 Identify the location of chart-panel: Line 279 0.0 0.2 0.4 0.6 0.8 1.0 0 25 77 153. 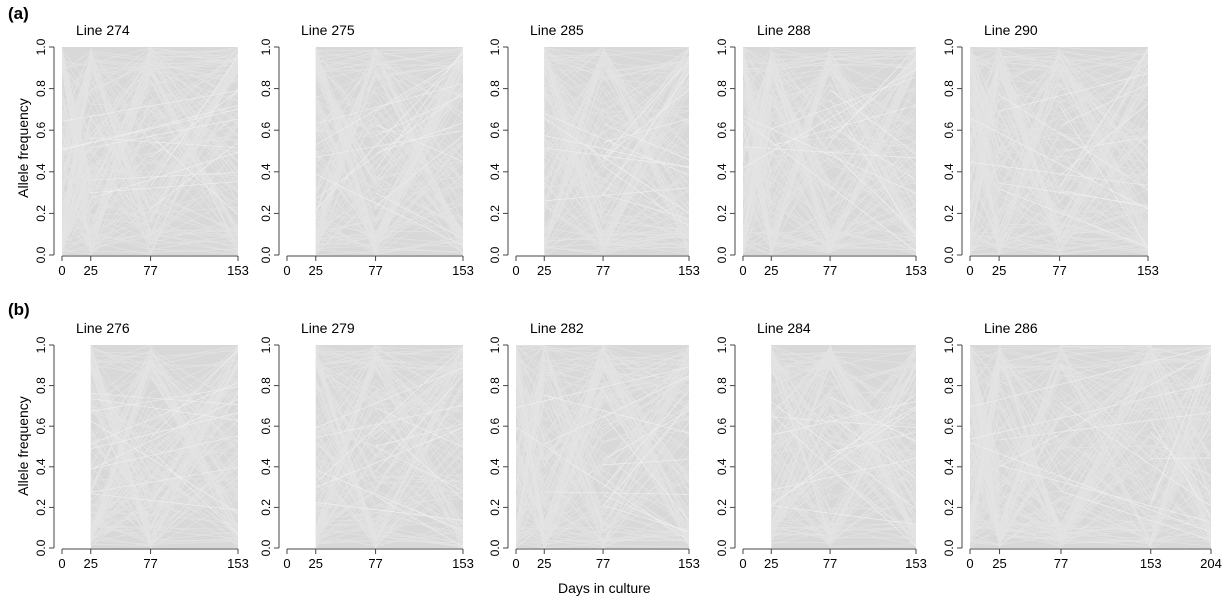
(366, 445).